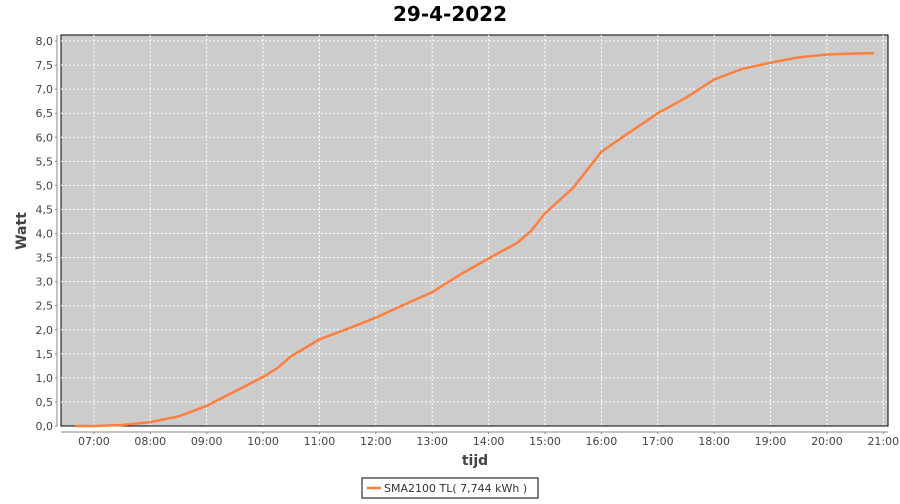 Image resolution: width=900 pixels, height=504 pixels. Describe the element at coordinates (207, 441) in the screenshot. I see `x-tick-label: 09:00` at that location.